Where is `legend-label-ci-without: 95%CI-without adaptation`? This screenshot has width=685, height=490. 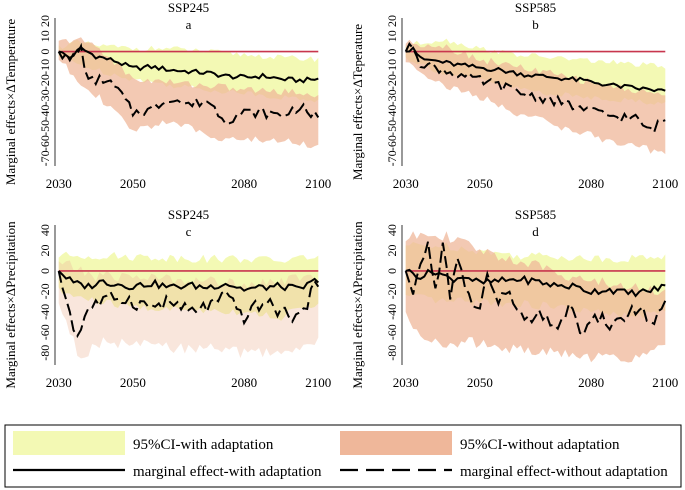 legend-label-ci-without: 95%CI-without adaptation is located at coordinates (540, 445).